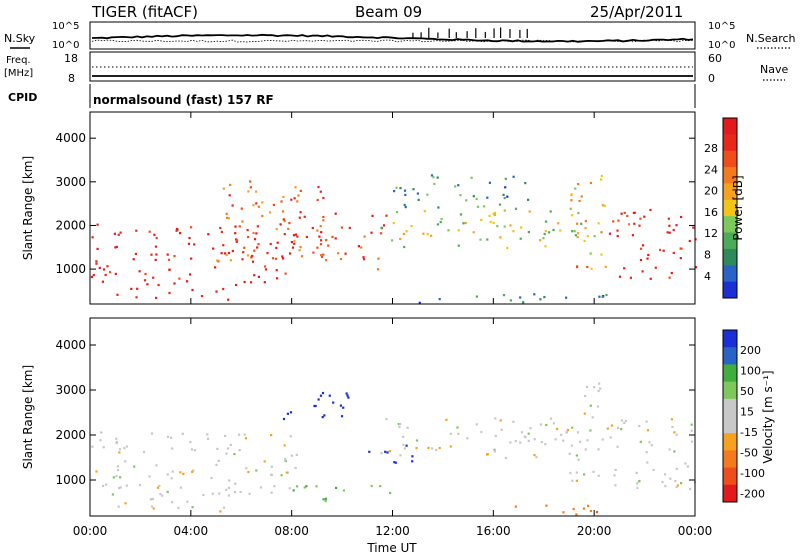 The width and height of the screenshot is (800, 554). I want to click on velocity-colorbar-tick: -200, so click(752, 494).